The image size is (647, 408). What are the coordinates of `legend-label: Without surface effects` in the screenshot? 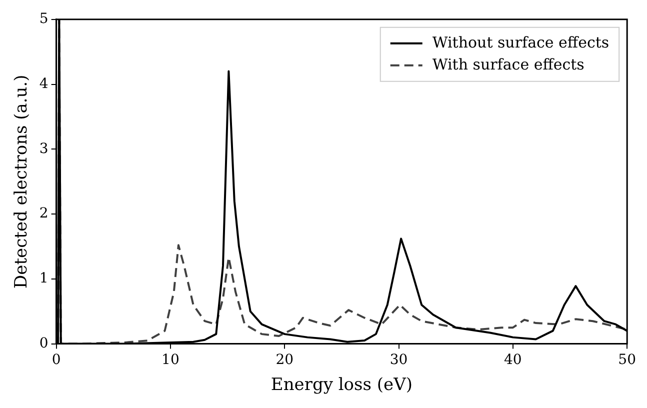 It's located at (521, 42).